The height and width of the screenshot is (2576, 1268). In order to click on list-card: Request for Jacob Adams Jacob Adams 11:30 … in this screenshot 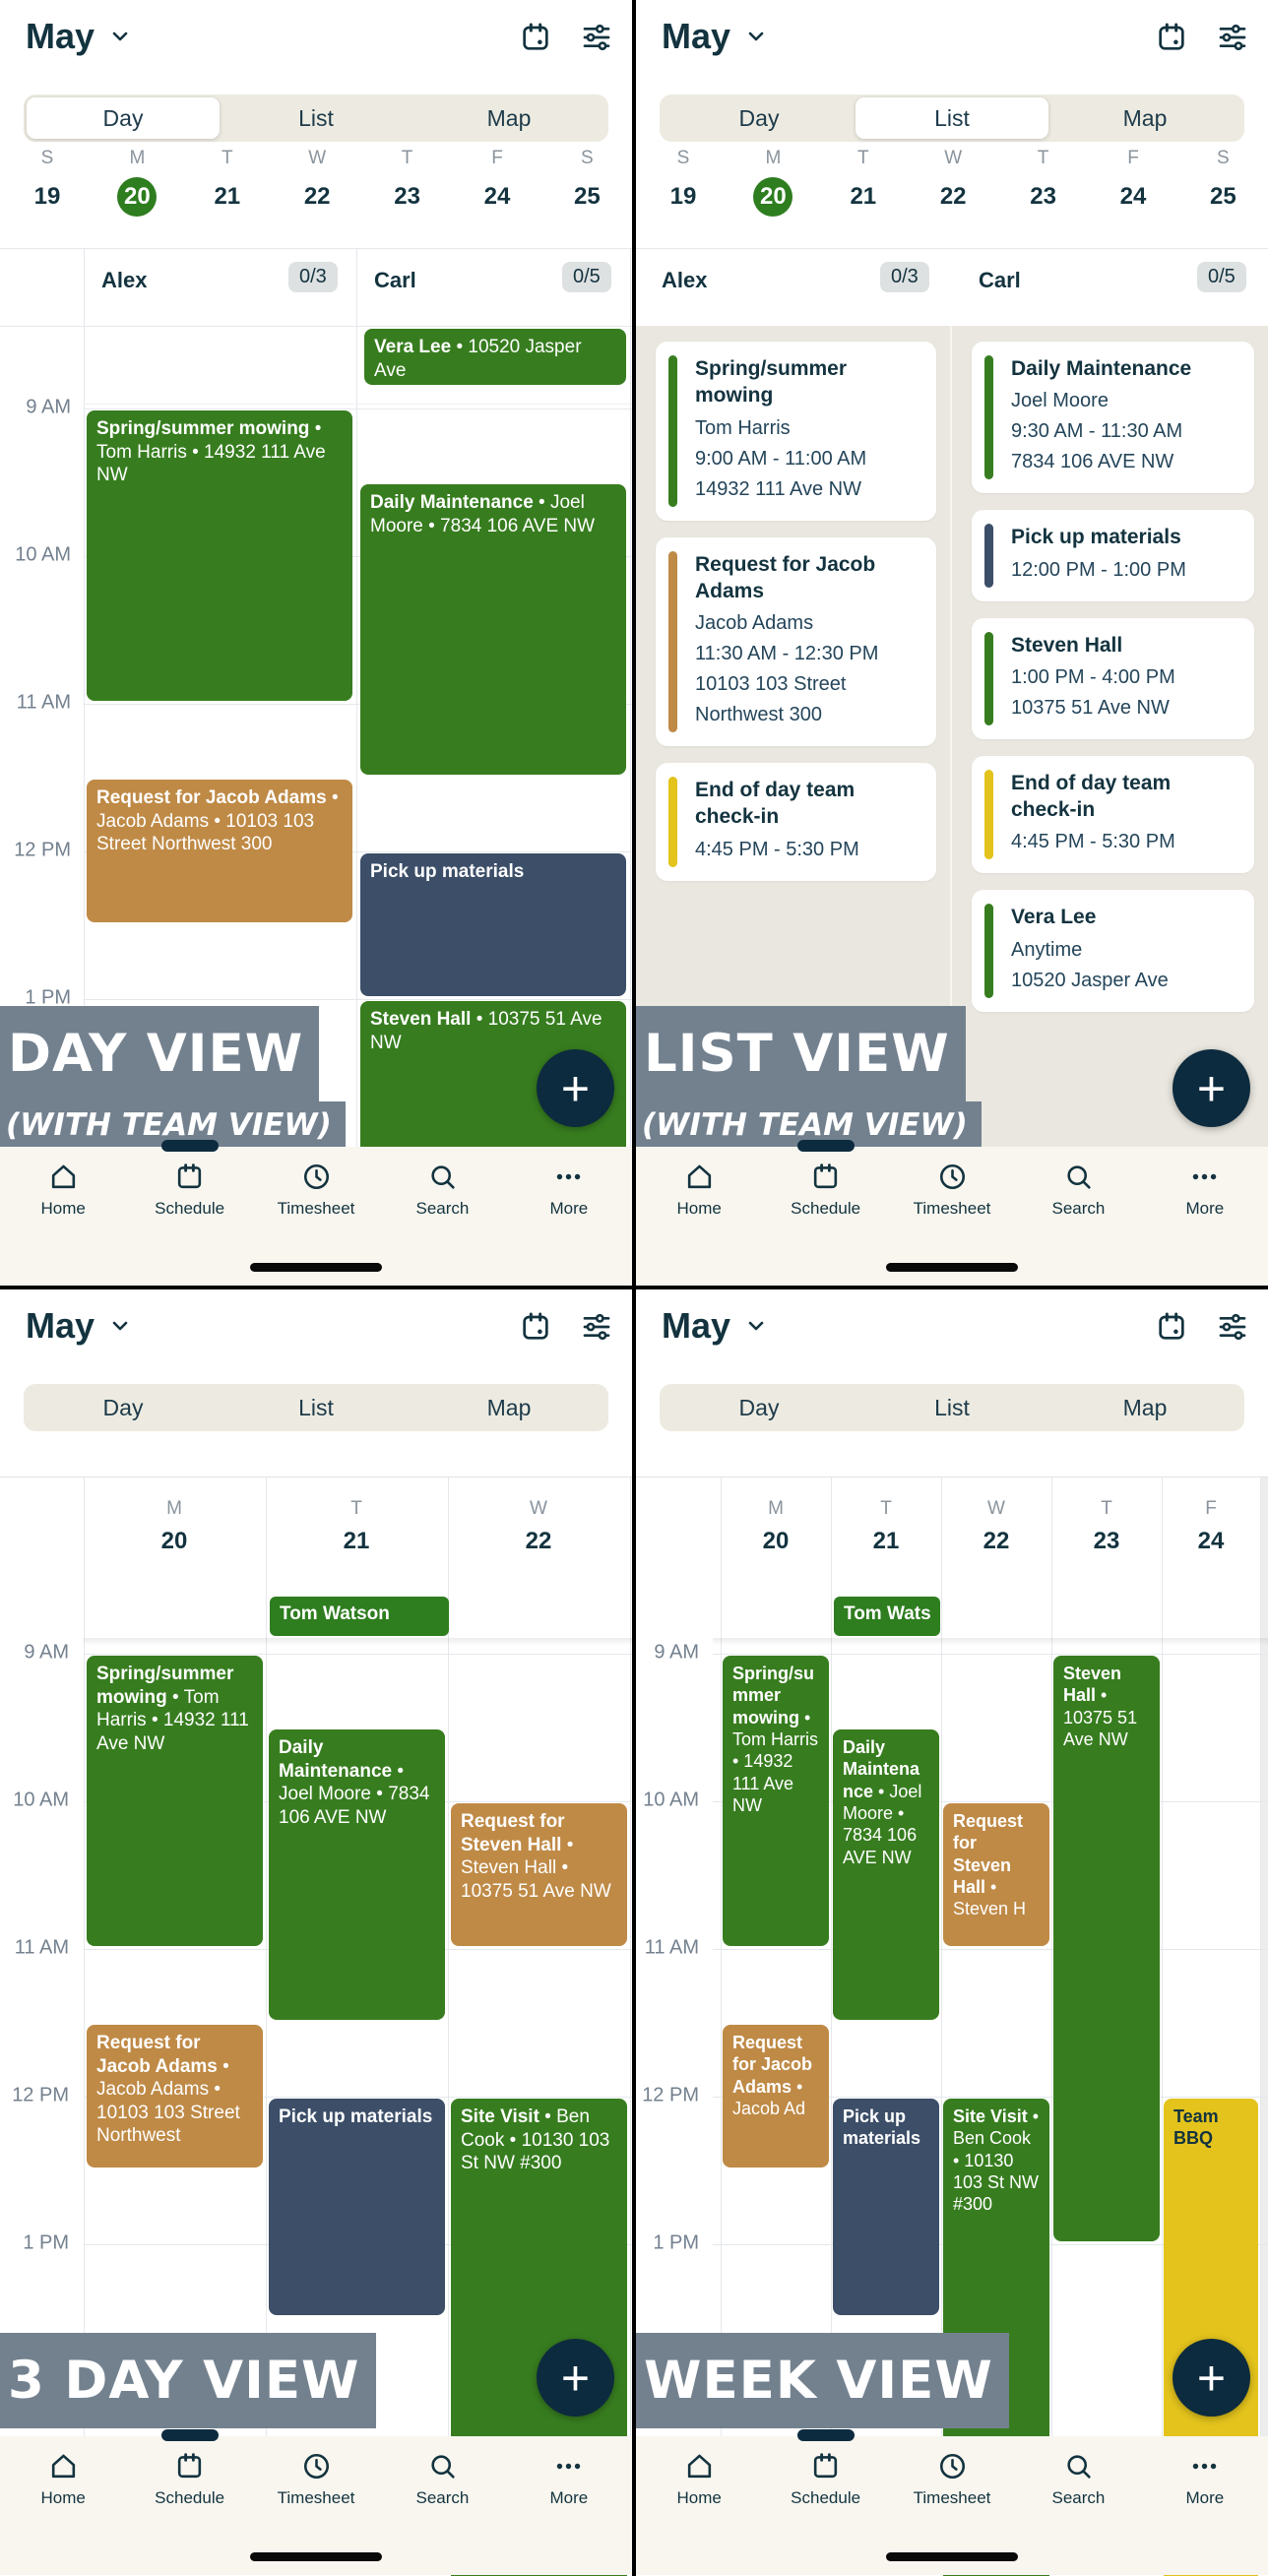, I will do `click(796, 641)`.